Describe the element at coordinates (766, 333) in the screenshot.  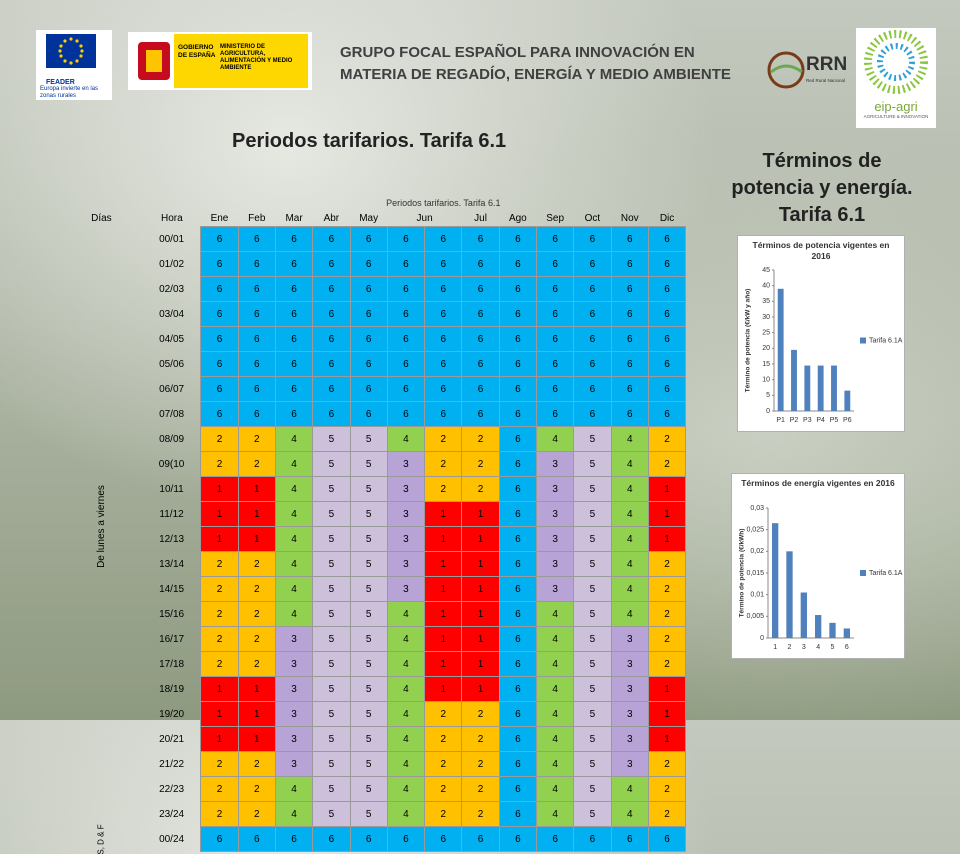
I see `y-tick-label: 25` at that location.